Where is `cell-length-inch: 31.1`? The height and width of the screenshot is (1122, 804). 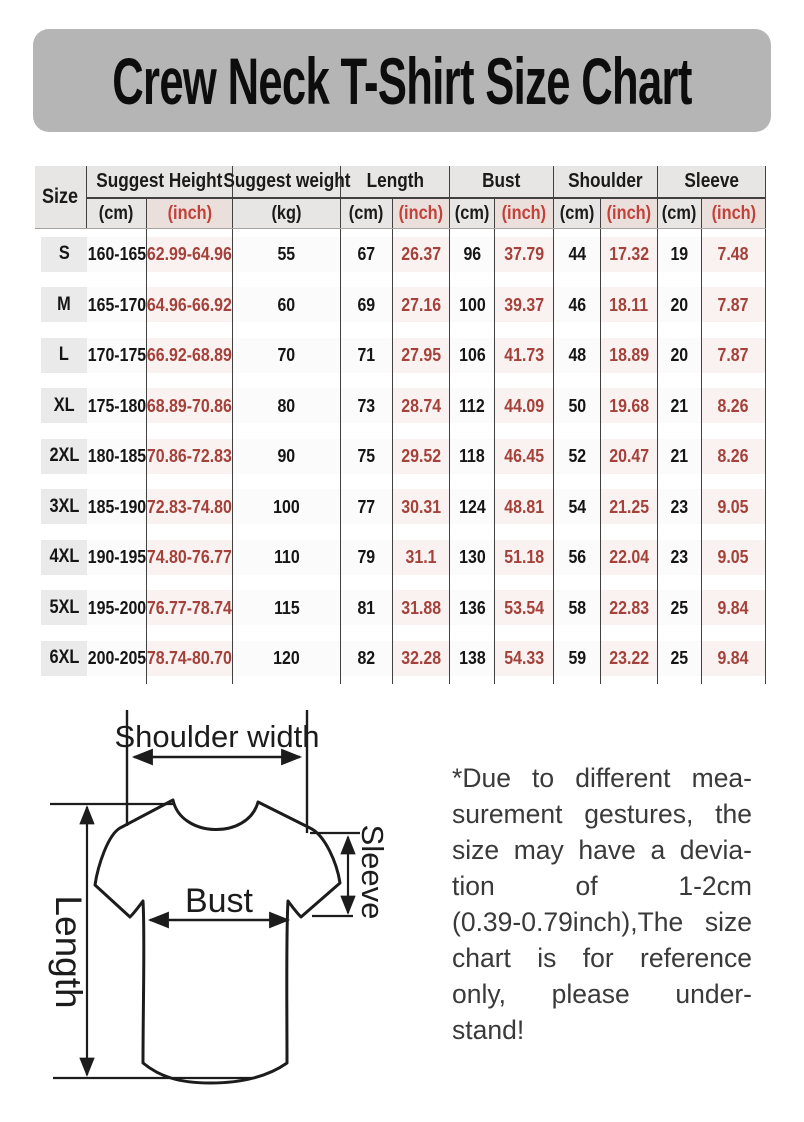 cell-length-inch: 31.1 is located at coordinates (421, 557).